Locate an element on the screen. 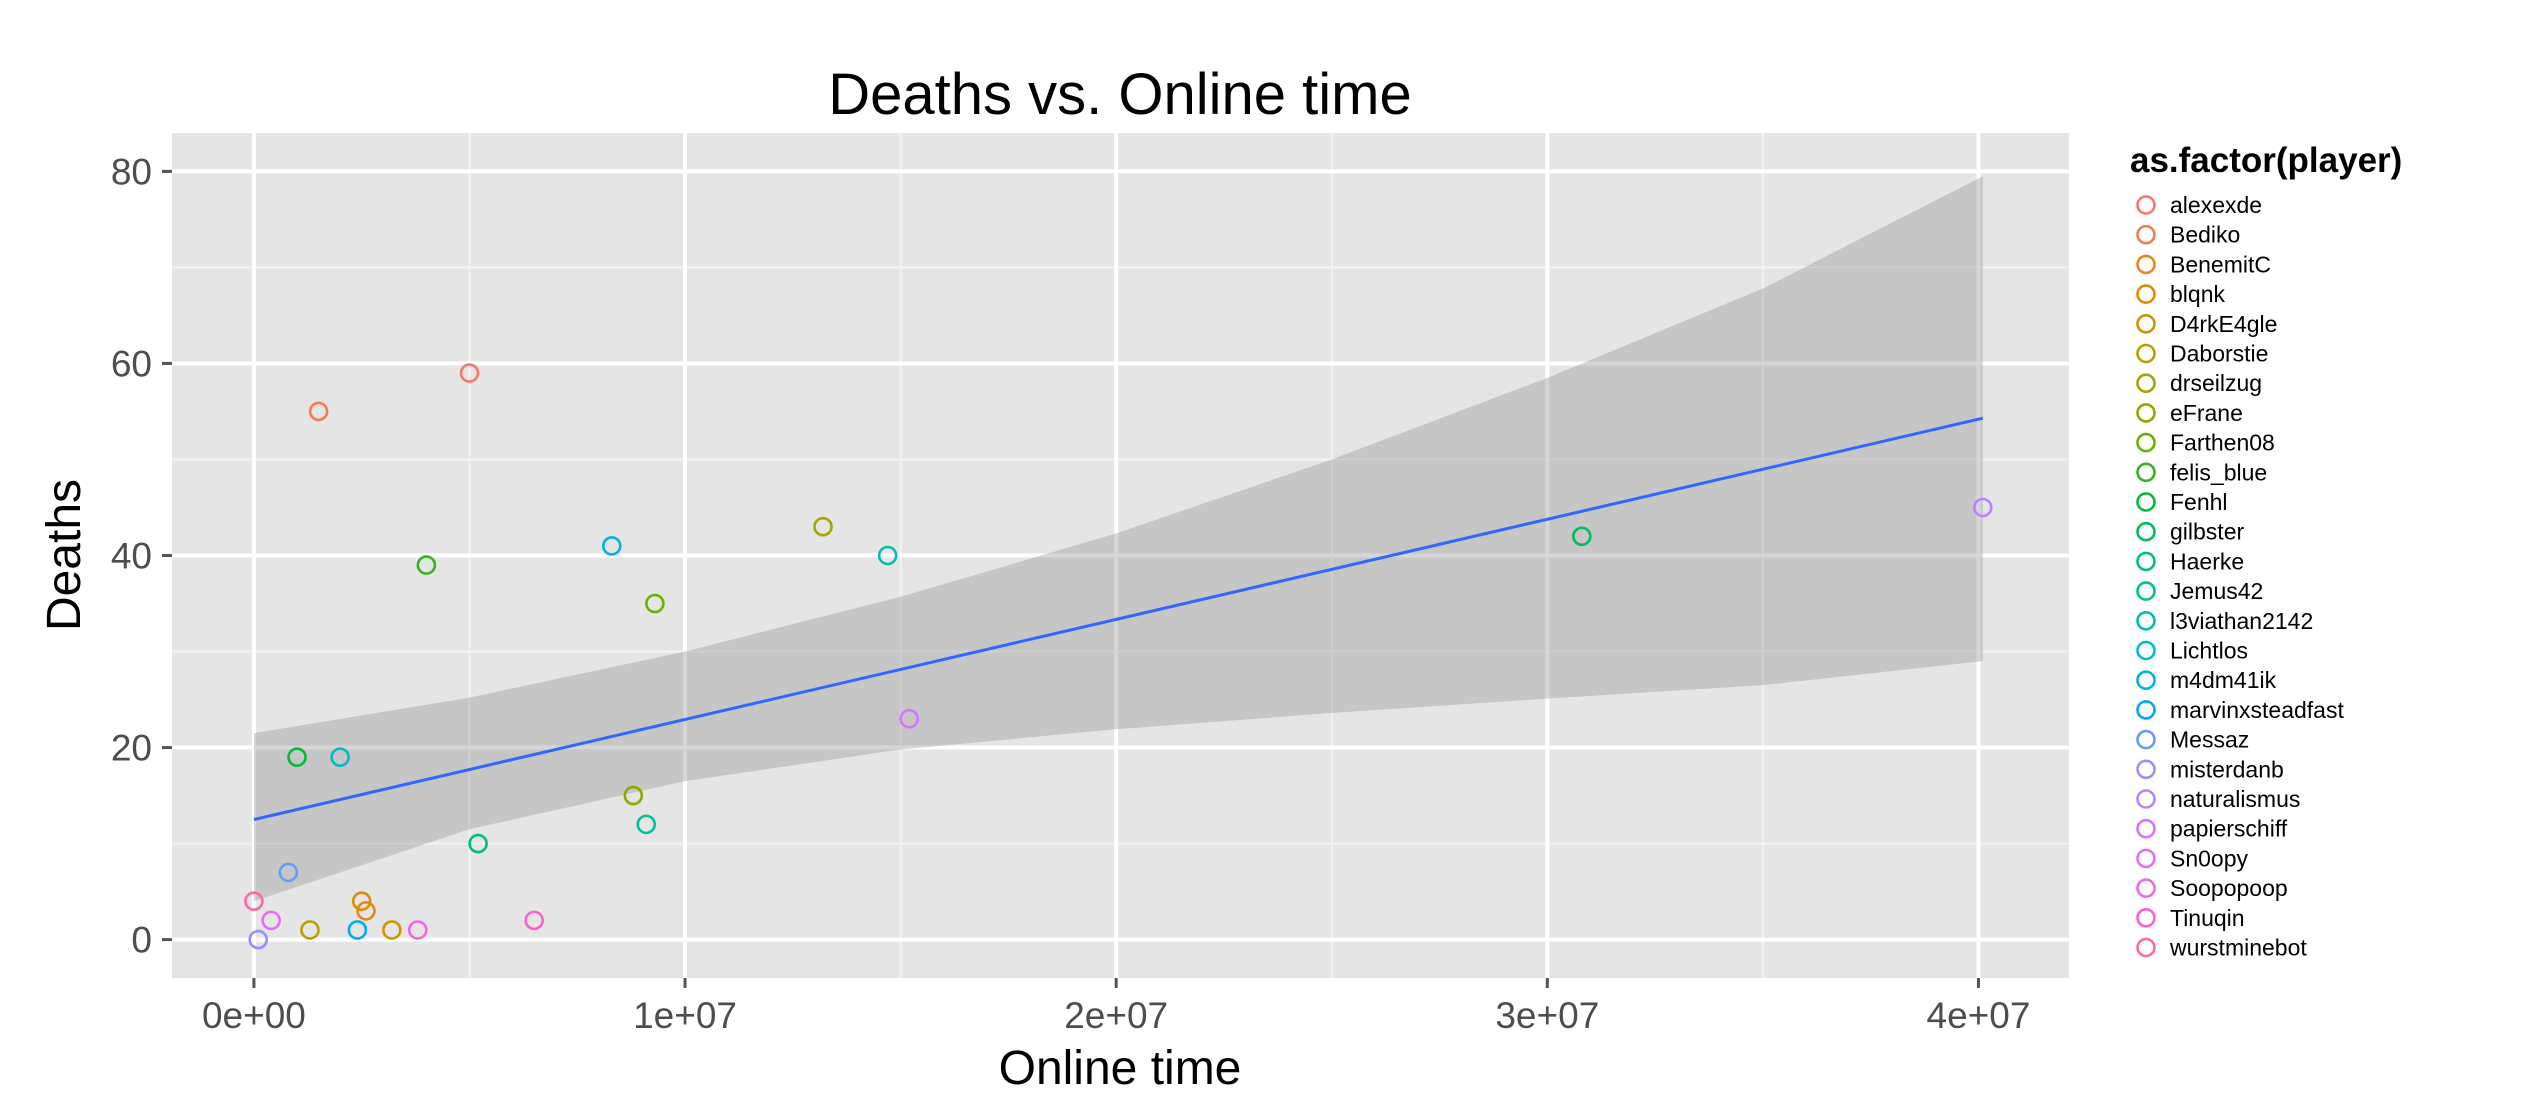  legend-item: eFrane is located at coordinates (2189, 413).